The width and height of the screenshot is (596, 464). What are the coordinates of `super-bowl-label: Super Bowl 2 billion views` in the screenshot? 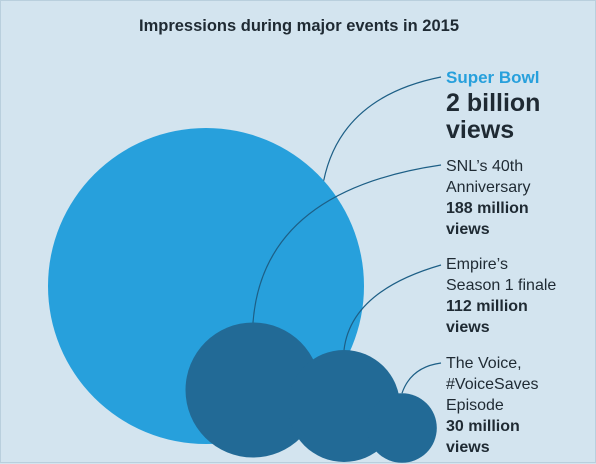 It's located at (516, 105).